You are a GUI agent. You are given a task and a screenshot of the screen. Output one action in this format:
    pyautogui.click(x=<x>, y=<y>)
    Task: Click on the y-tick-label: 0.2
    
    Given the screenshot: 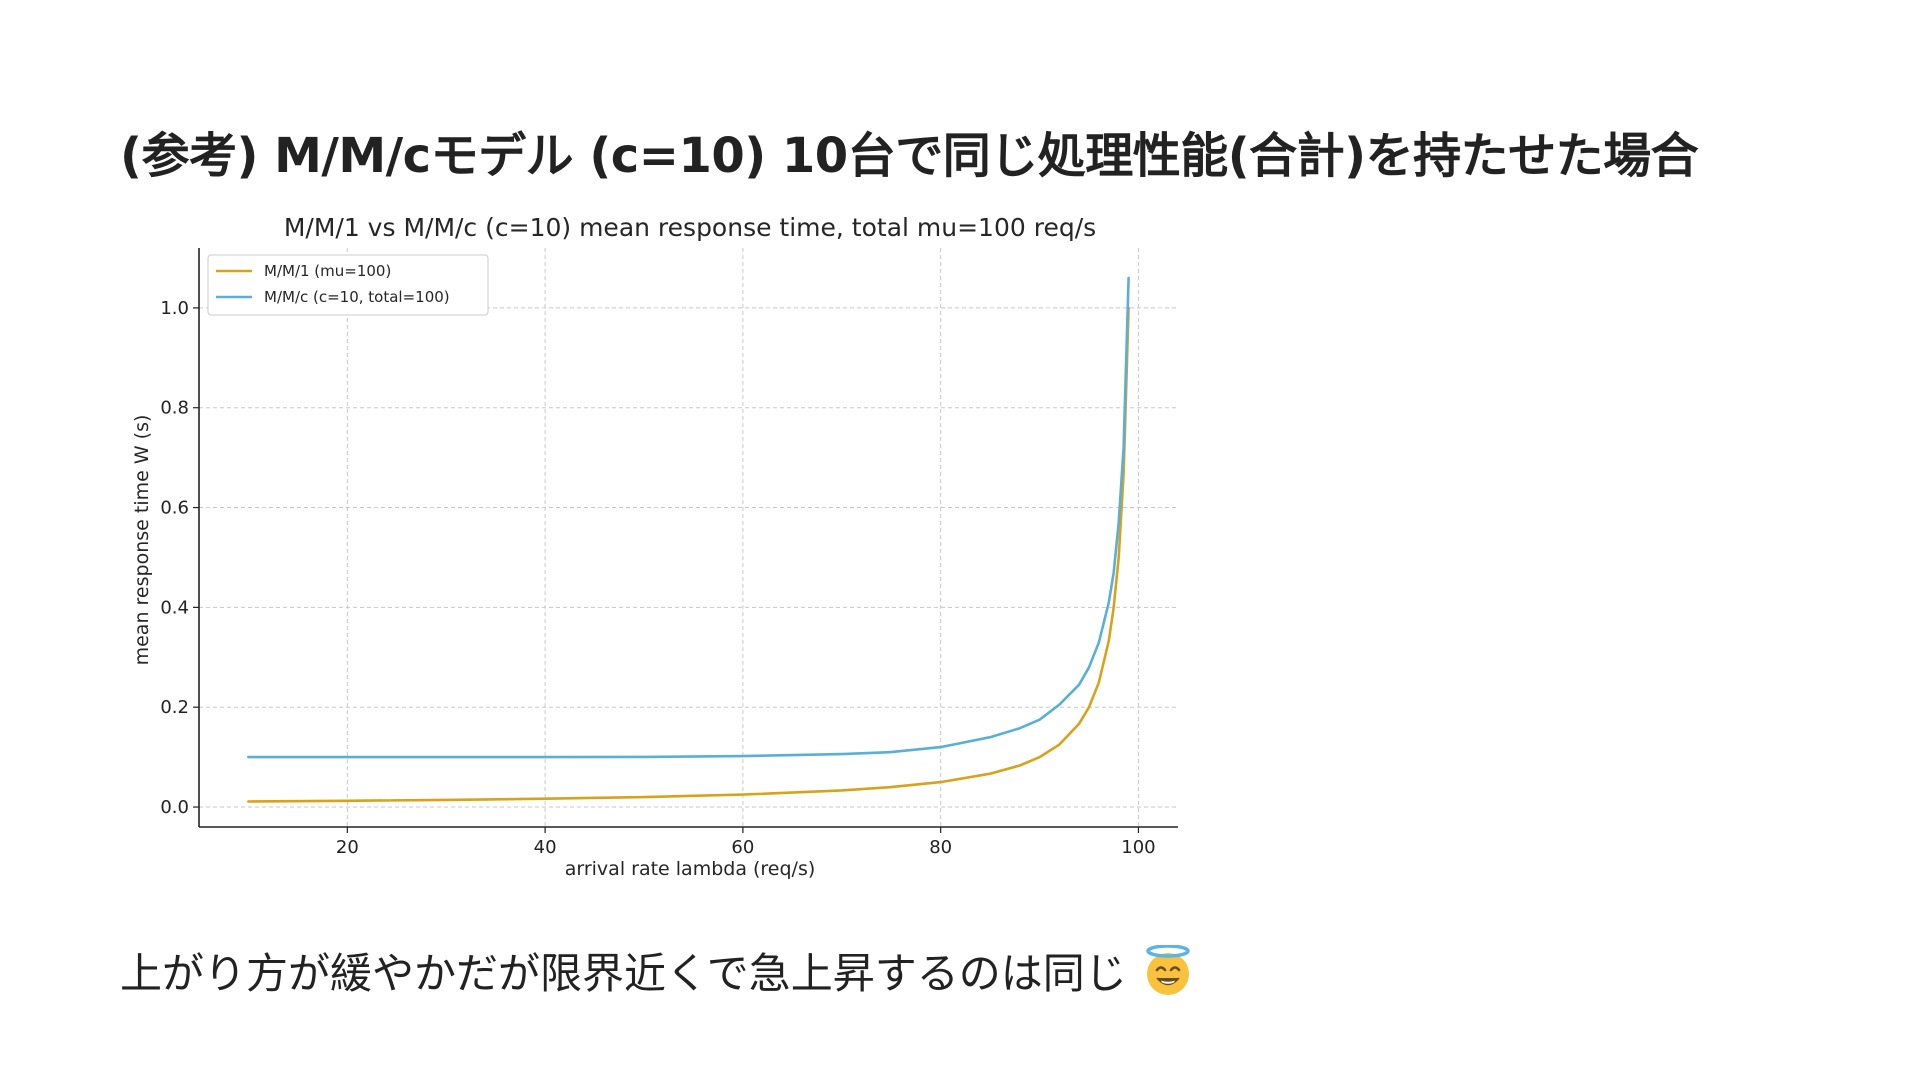 What is the action you would take?
    pyautogui.click(x=174, y=707)
    